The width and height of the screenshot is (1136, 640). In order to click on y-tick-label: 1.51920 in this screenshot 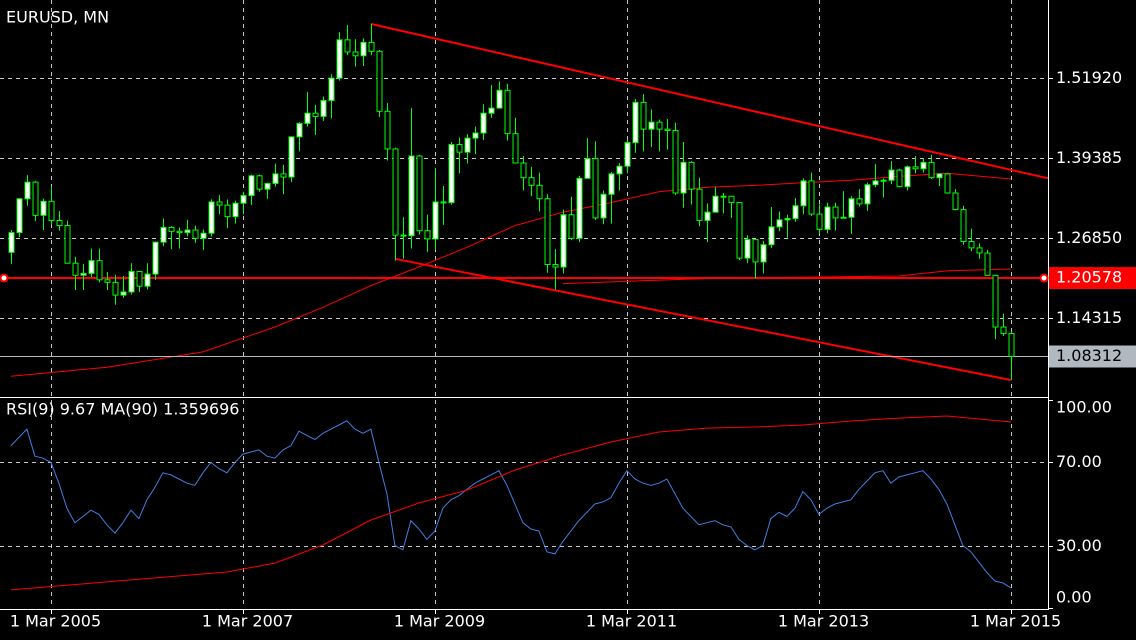, I will do `click(1089, 77)`.